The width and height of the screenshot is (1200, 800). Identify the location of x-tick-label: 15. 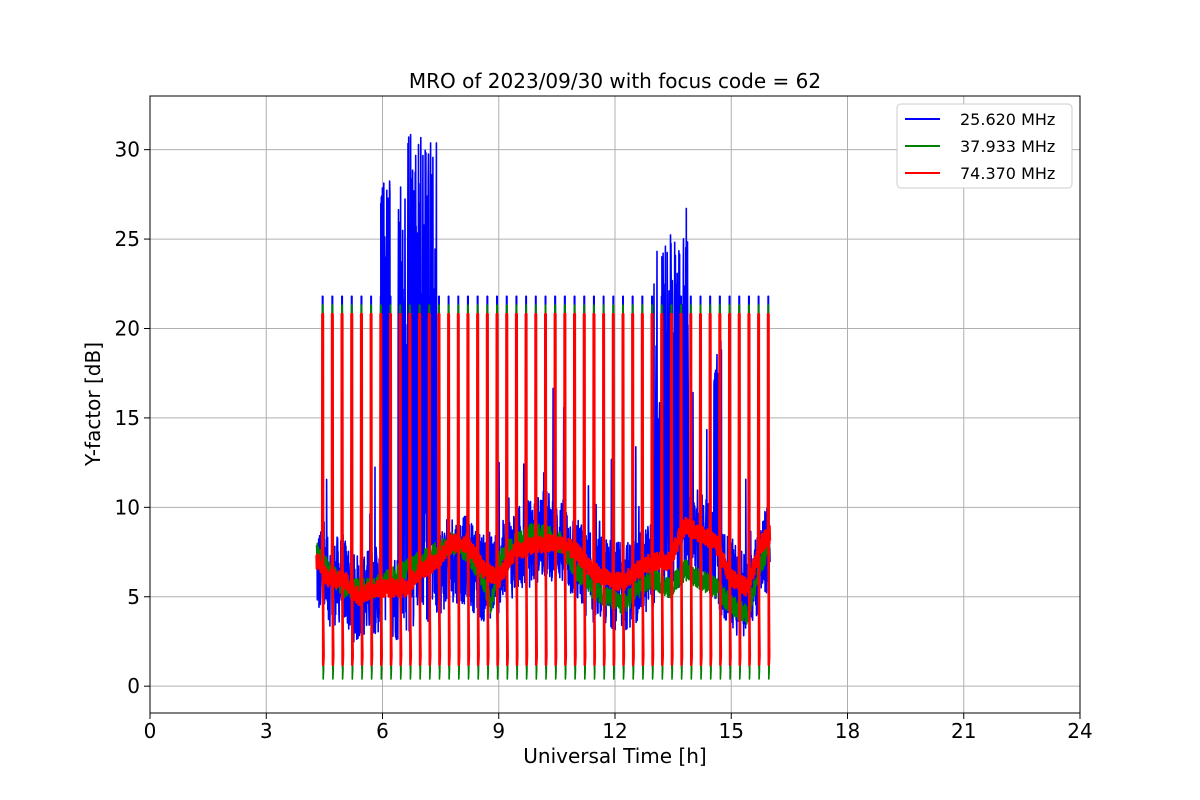
(731, 731).